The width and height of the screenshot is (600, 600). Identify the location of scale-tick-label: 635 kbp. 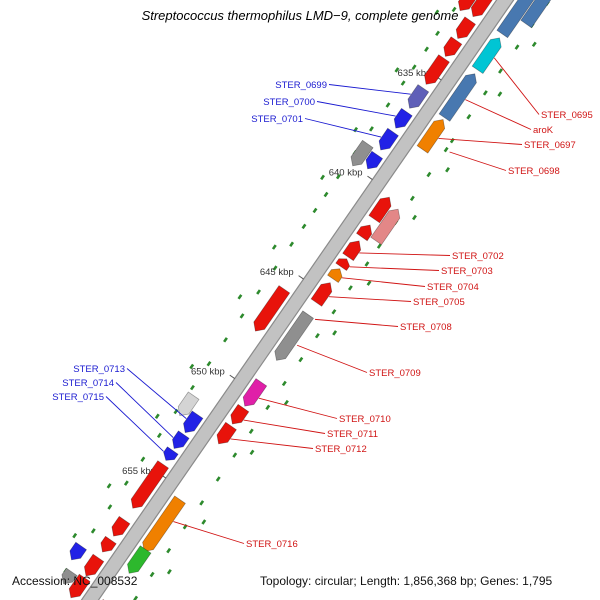
(415, 73).